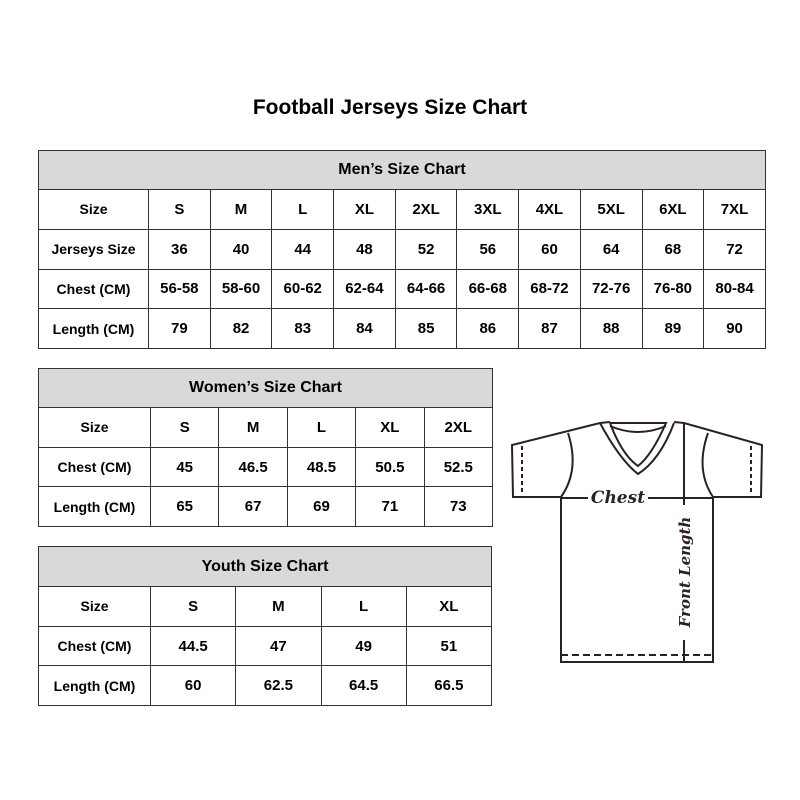 The image size is (800, 800). I want to click on table-cell: 84, so click(364, 328).